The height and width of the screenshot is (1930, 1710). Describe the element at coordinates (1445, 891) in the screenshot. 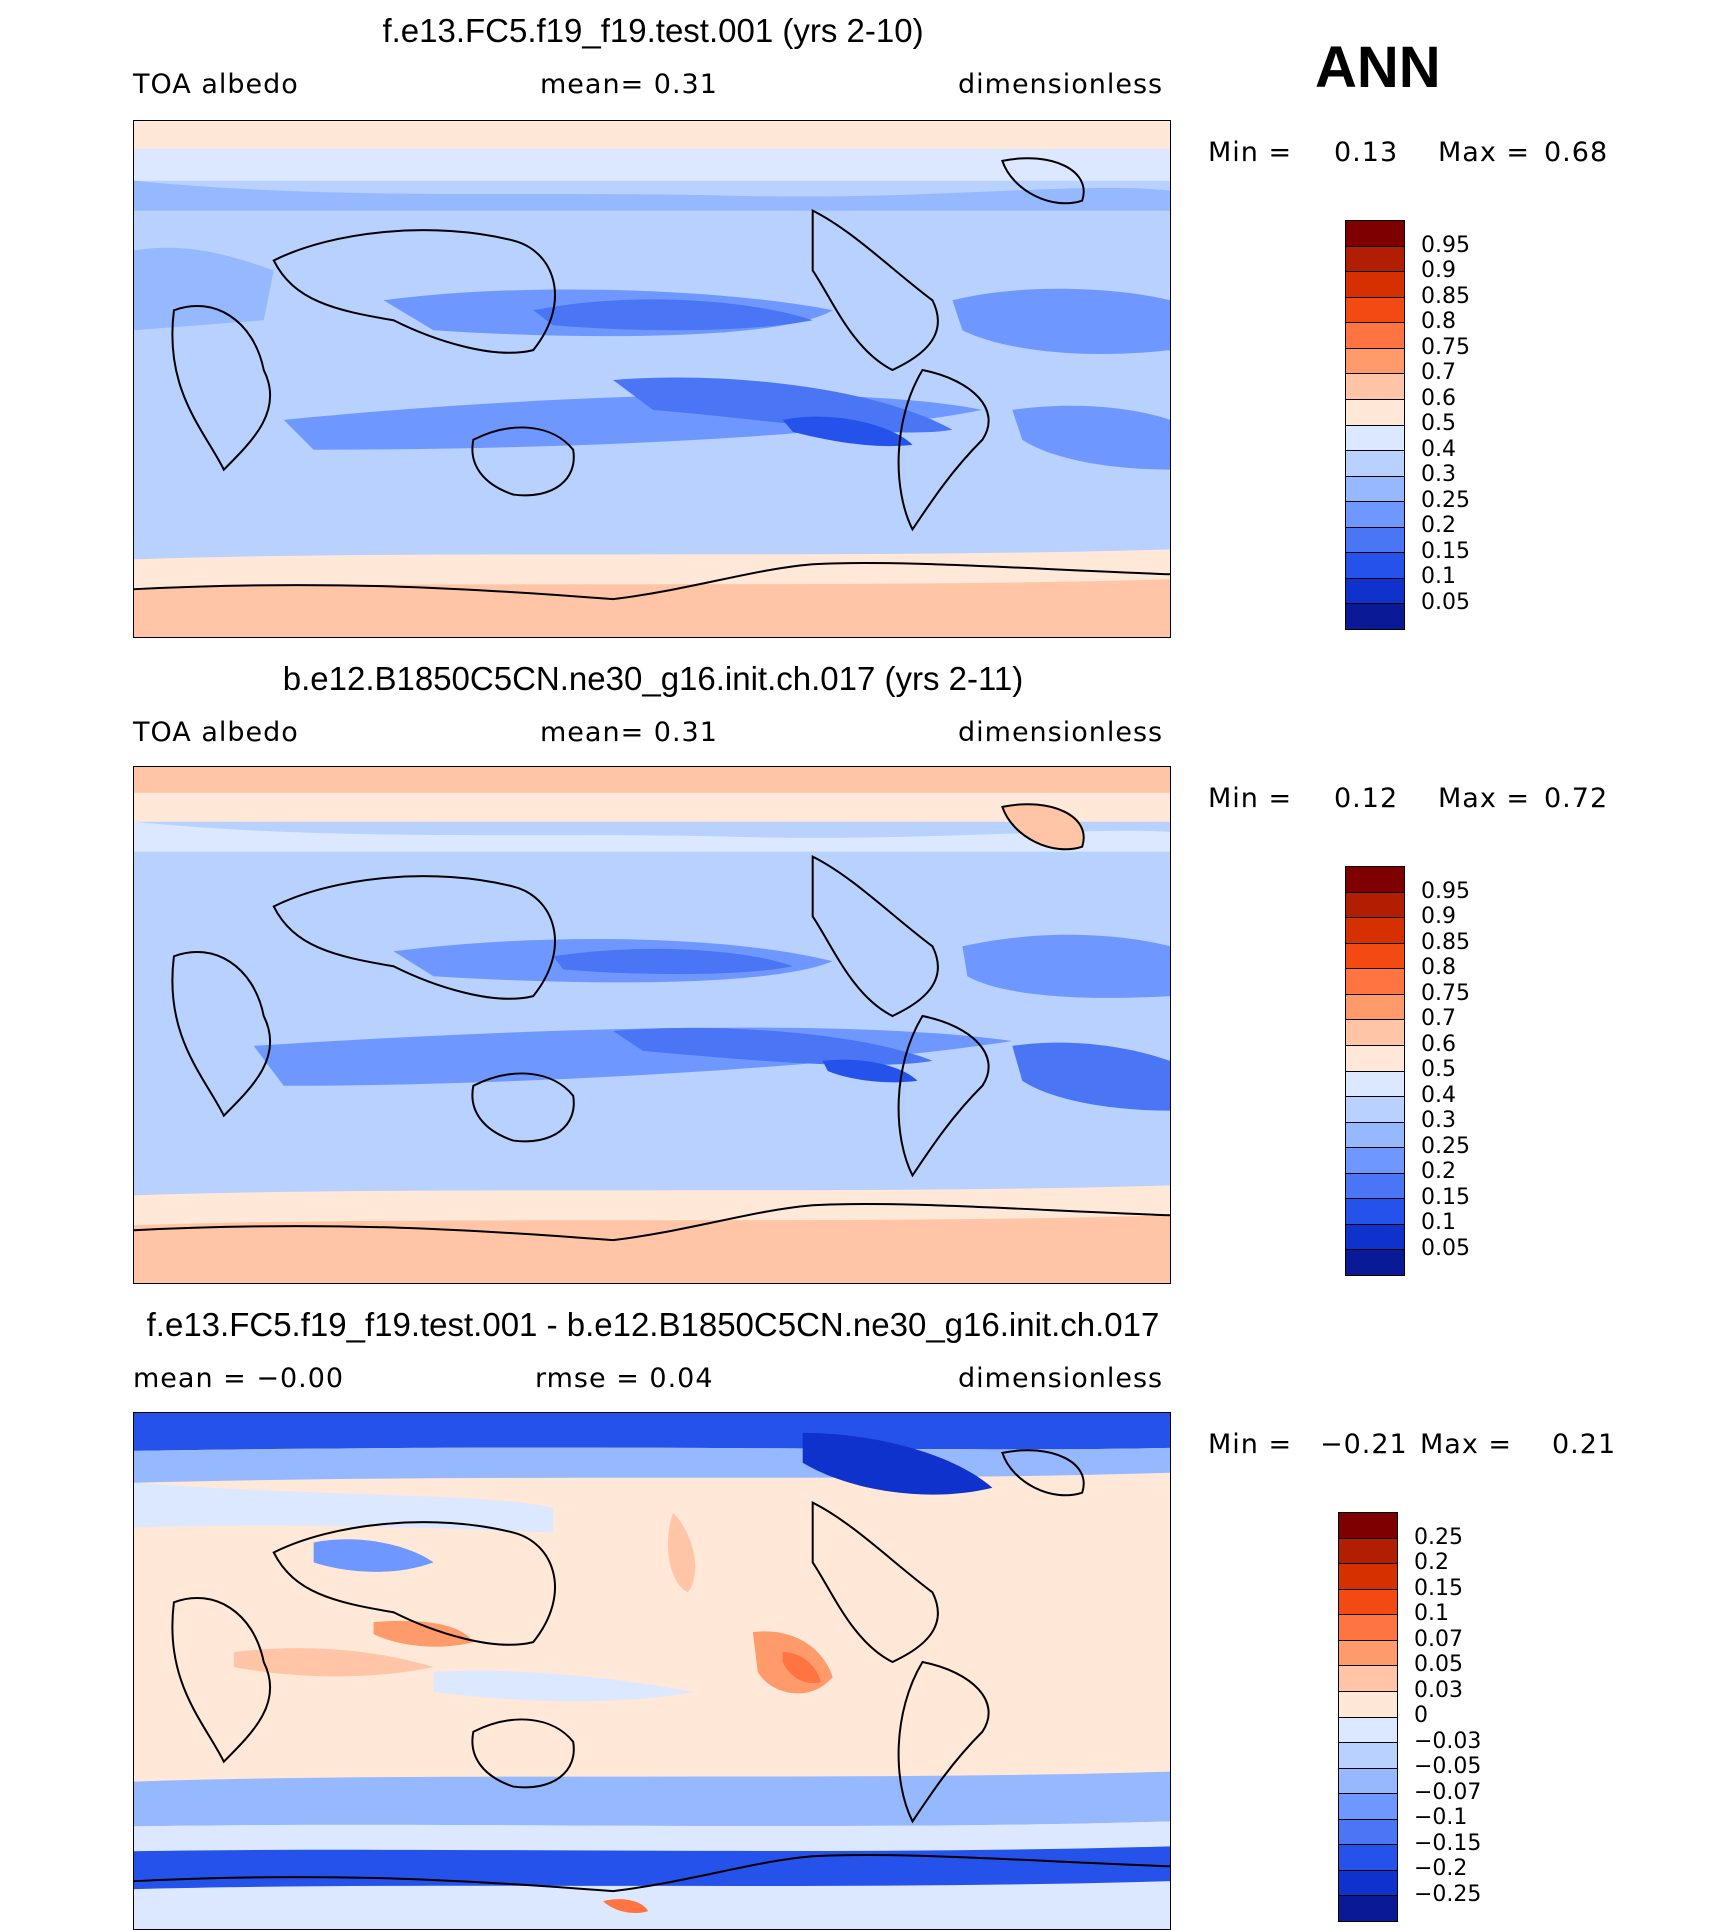

I see `panel-2-colorbar-tick-label: 0.95` at that location.